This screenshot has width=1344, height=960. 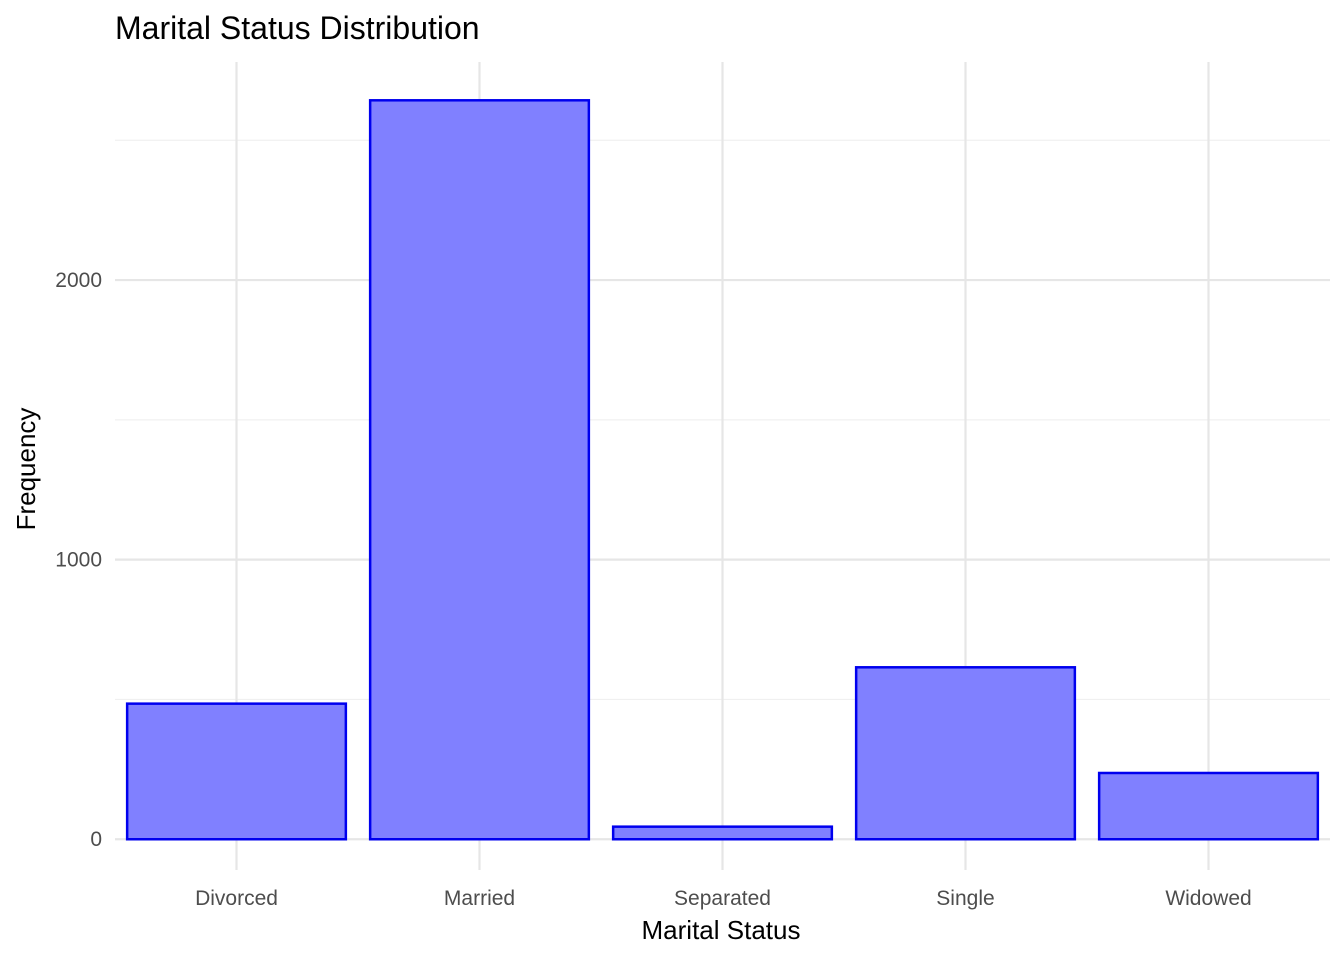 What do you see at coordinates (1208, 806) in the screenshot?
I see `bar-widowed` at bounding box center [1208, 806].